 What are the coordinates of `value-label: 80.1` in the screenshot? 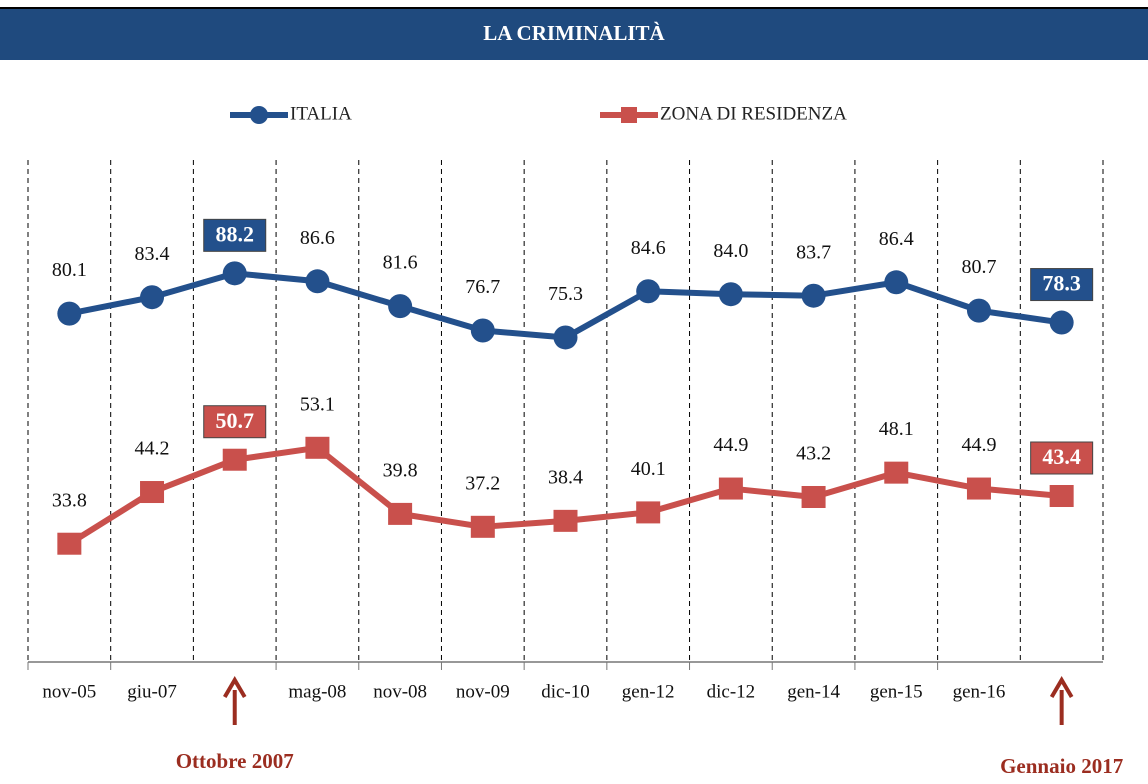 It's located at (69, 270).